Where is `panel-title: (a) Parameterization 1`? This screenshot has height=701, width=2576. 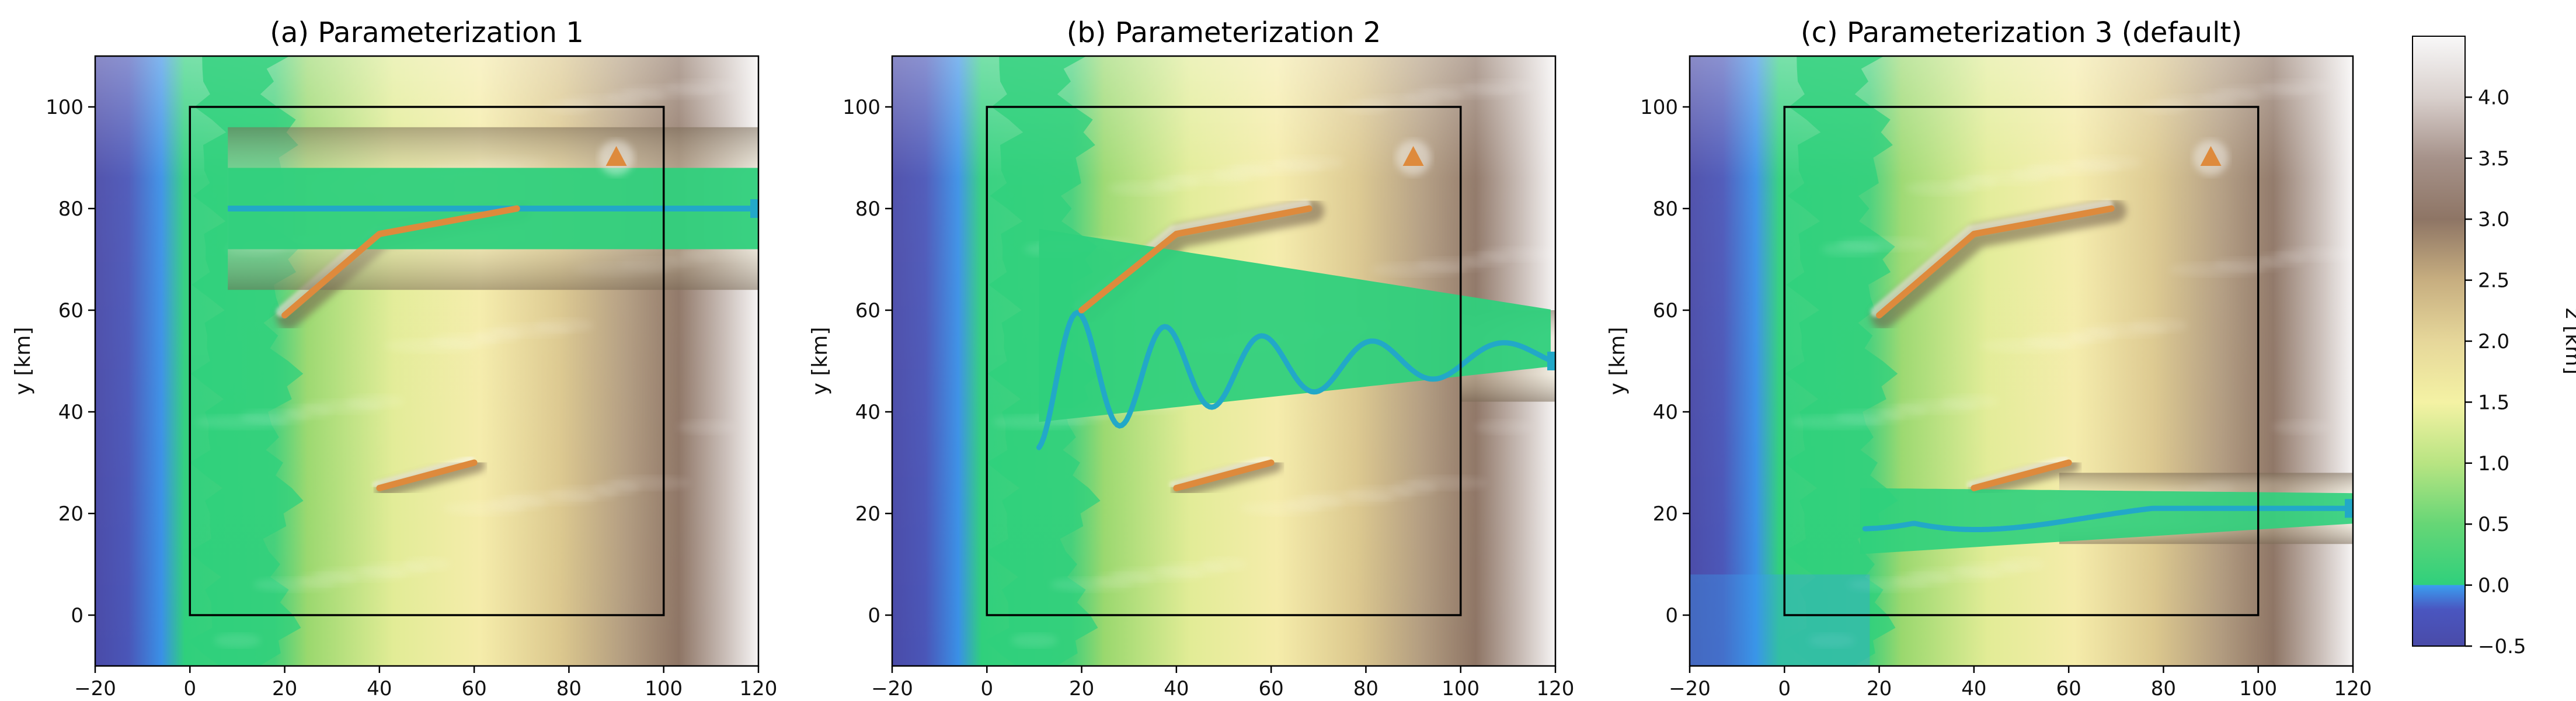
panel-title: (a) Parameterization 1 is located at coordinates (427, 32).